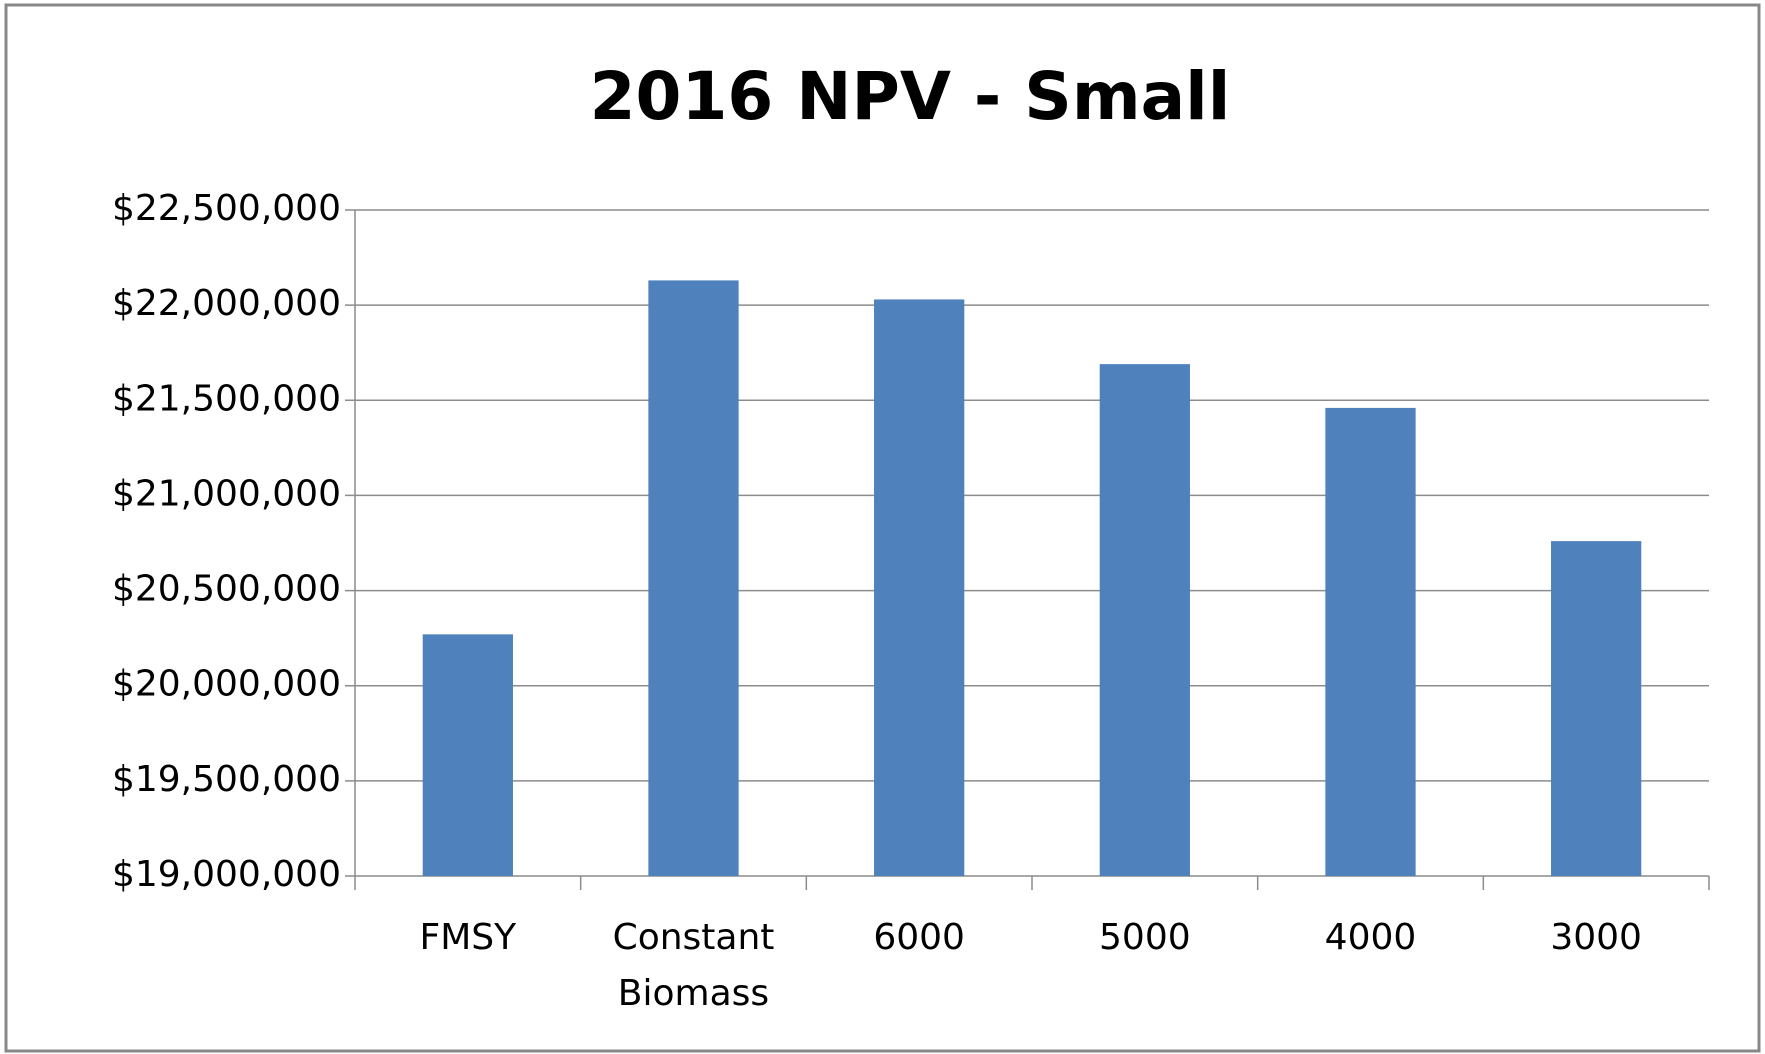  Describe the element at coordinates (226, 684) in the screenshot. I see `y-tick-label: $20,000,000` at that location.